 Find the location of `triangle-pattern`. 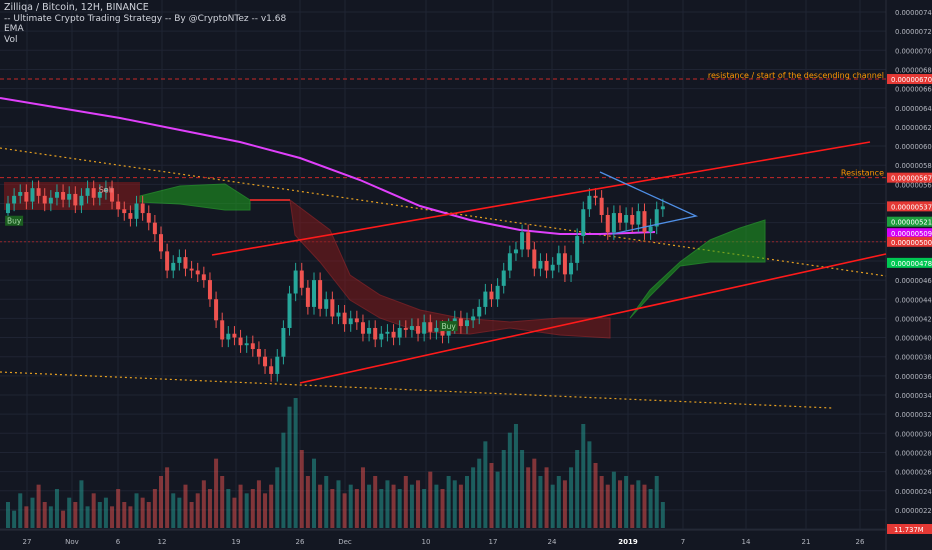

triangle-pattern is located at coordinates (649, 203).